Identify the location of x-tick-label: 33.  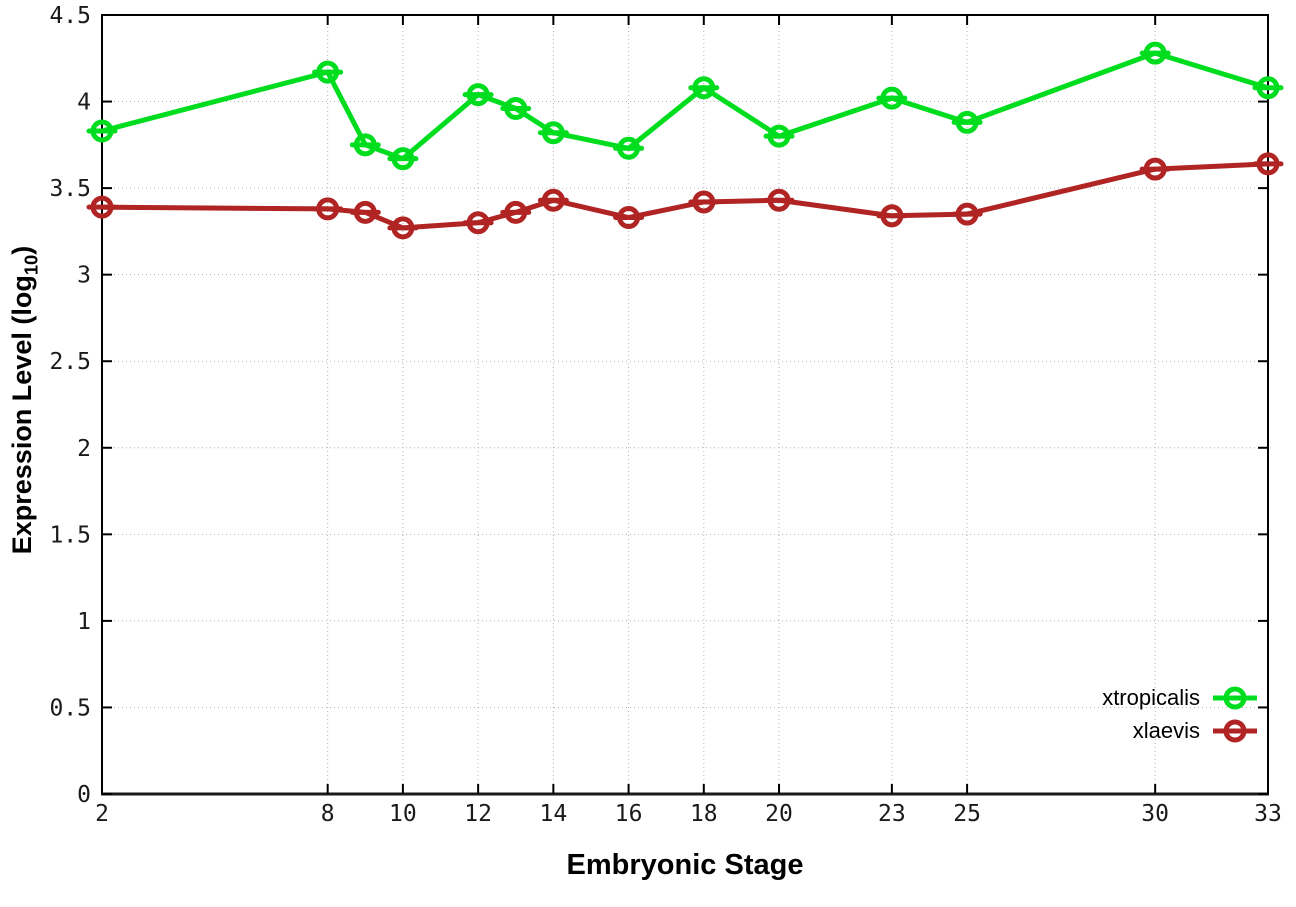
(1268, 814).